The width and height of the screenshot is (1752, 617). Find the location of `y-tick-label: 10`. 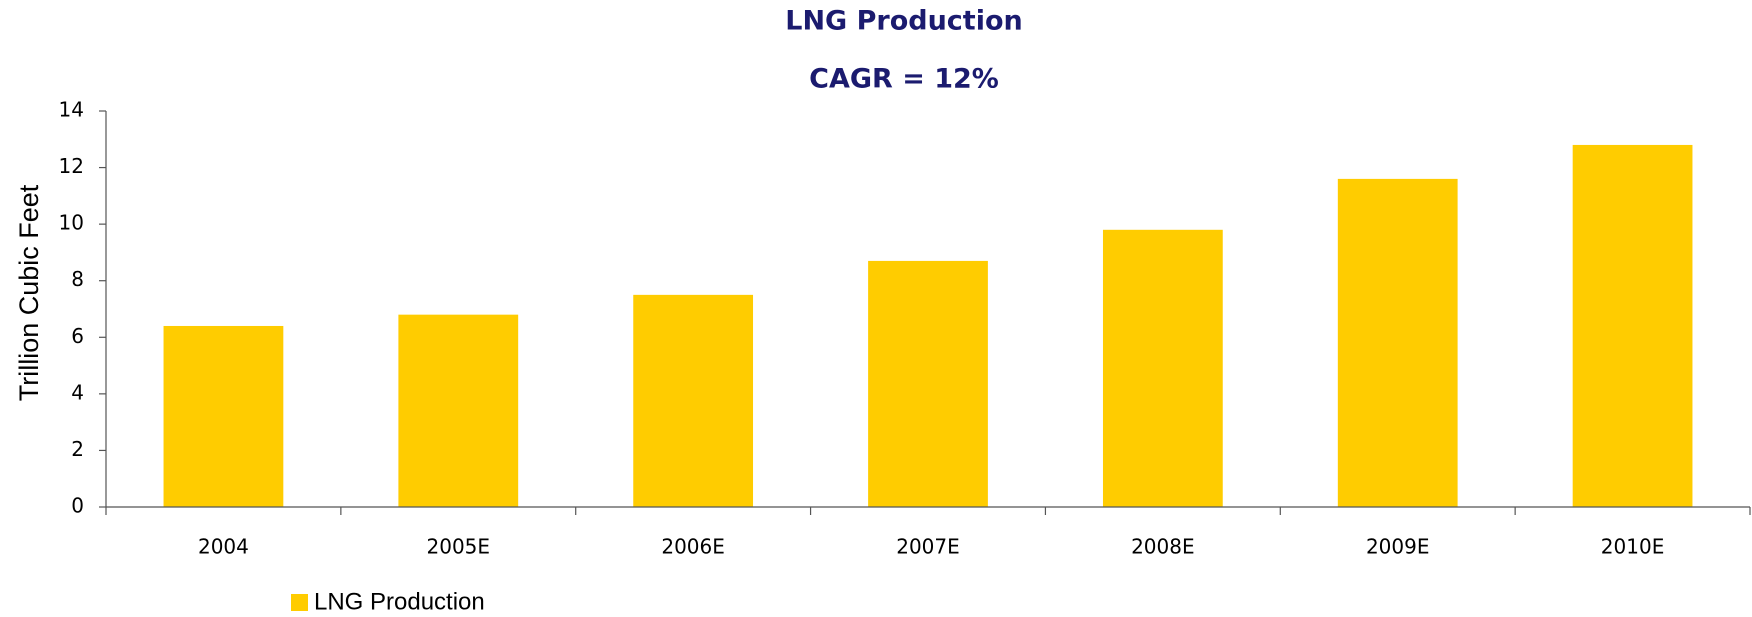

y-tick-label: 10 is located at coordinates (71, 223).